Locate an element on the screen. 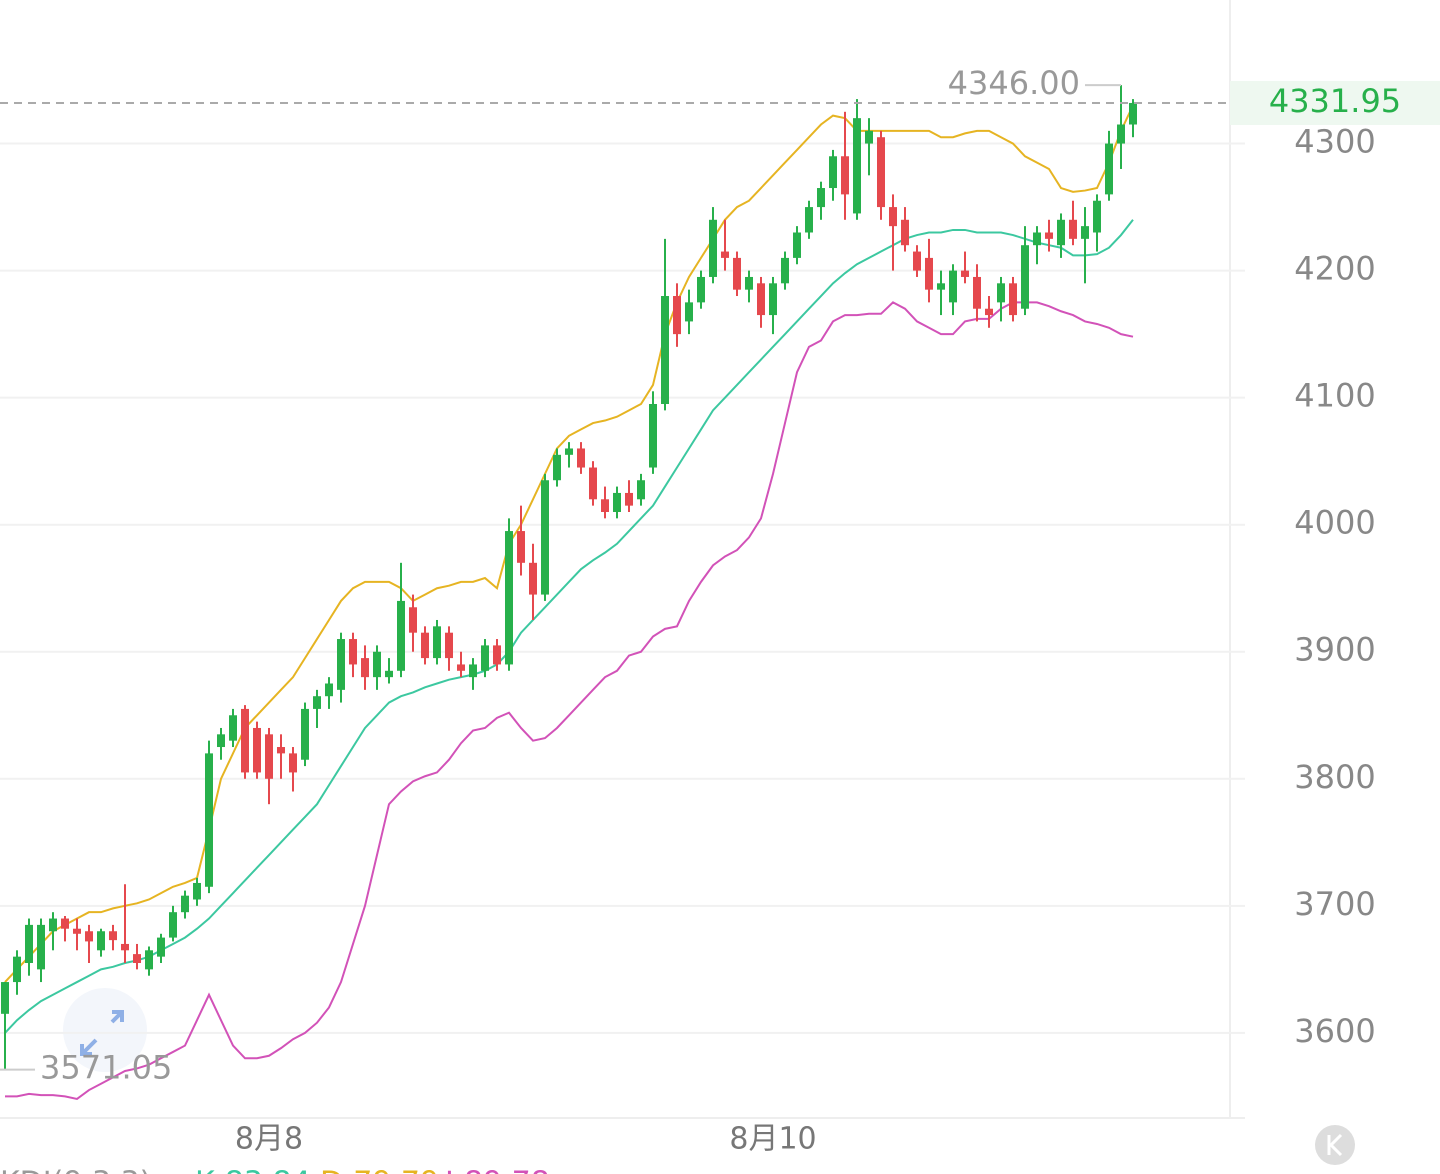  min-price-label: 3571.05 is located at coordinates (106, 1068).